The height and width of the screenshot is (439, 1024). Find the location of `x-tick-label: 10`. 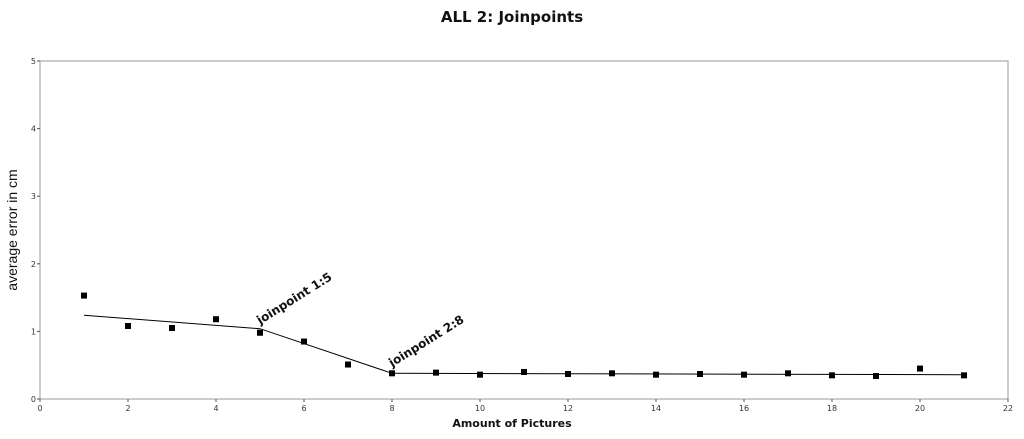

x-tick-label: 10 is located at coordinates (480, 408).